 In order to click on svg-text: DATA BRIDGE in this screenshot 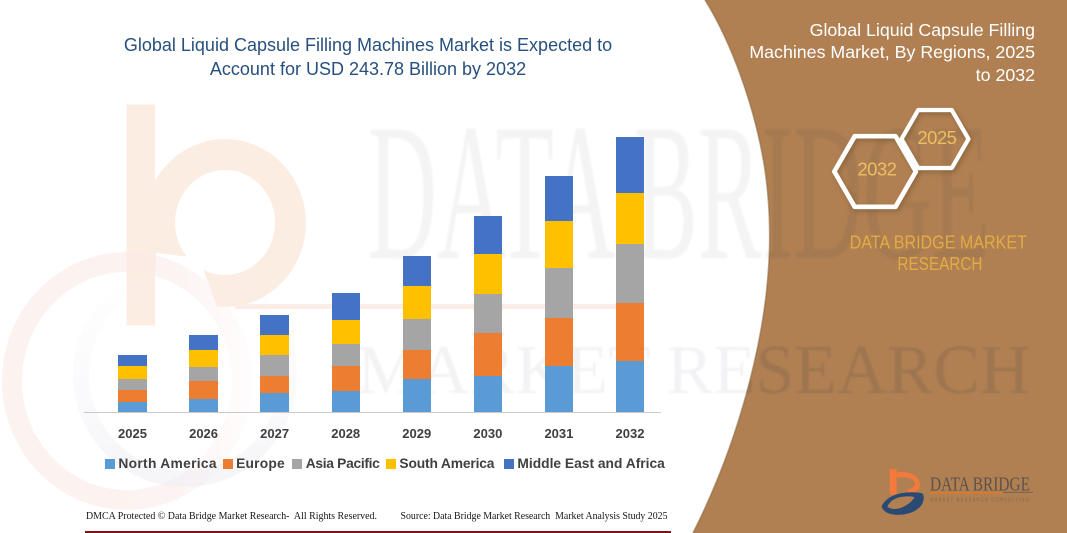, I will do `click(980, 484)`.